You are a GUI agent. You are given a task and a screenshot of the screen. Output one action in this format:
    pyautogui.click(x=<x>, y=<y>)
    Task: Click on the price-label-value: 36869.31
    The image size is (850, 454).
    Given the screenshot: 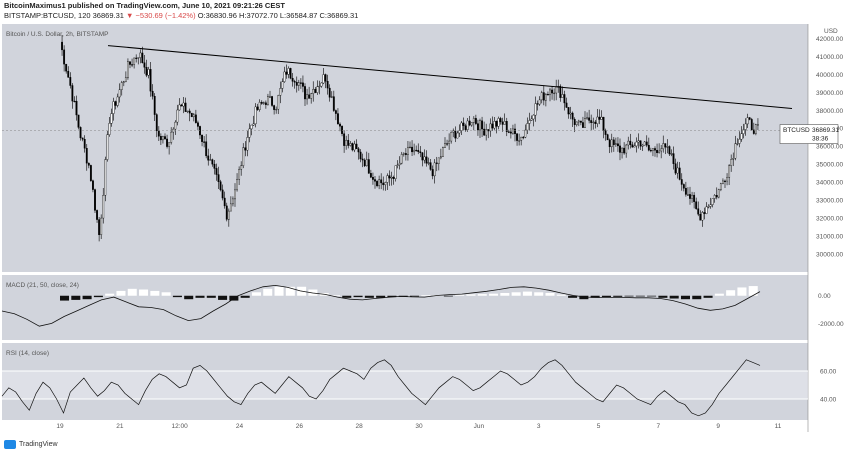 What is the action you would take?
    pyautogui.click(x=825, y=130)
    